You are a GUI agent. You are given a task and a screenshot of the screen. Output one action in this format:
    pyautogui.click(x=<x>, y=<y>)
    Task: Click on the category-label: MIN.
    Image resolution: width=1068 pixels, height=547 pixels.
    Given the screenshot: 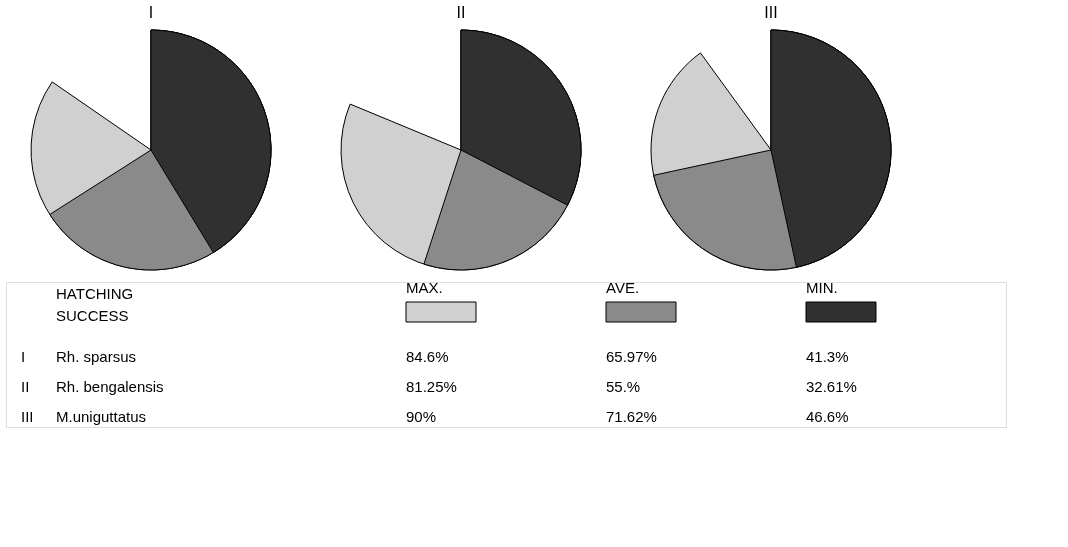 What is the action you would take?
    pyautogui.click(x=822, y=287)
    